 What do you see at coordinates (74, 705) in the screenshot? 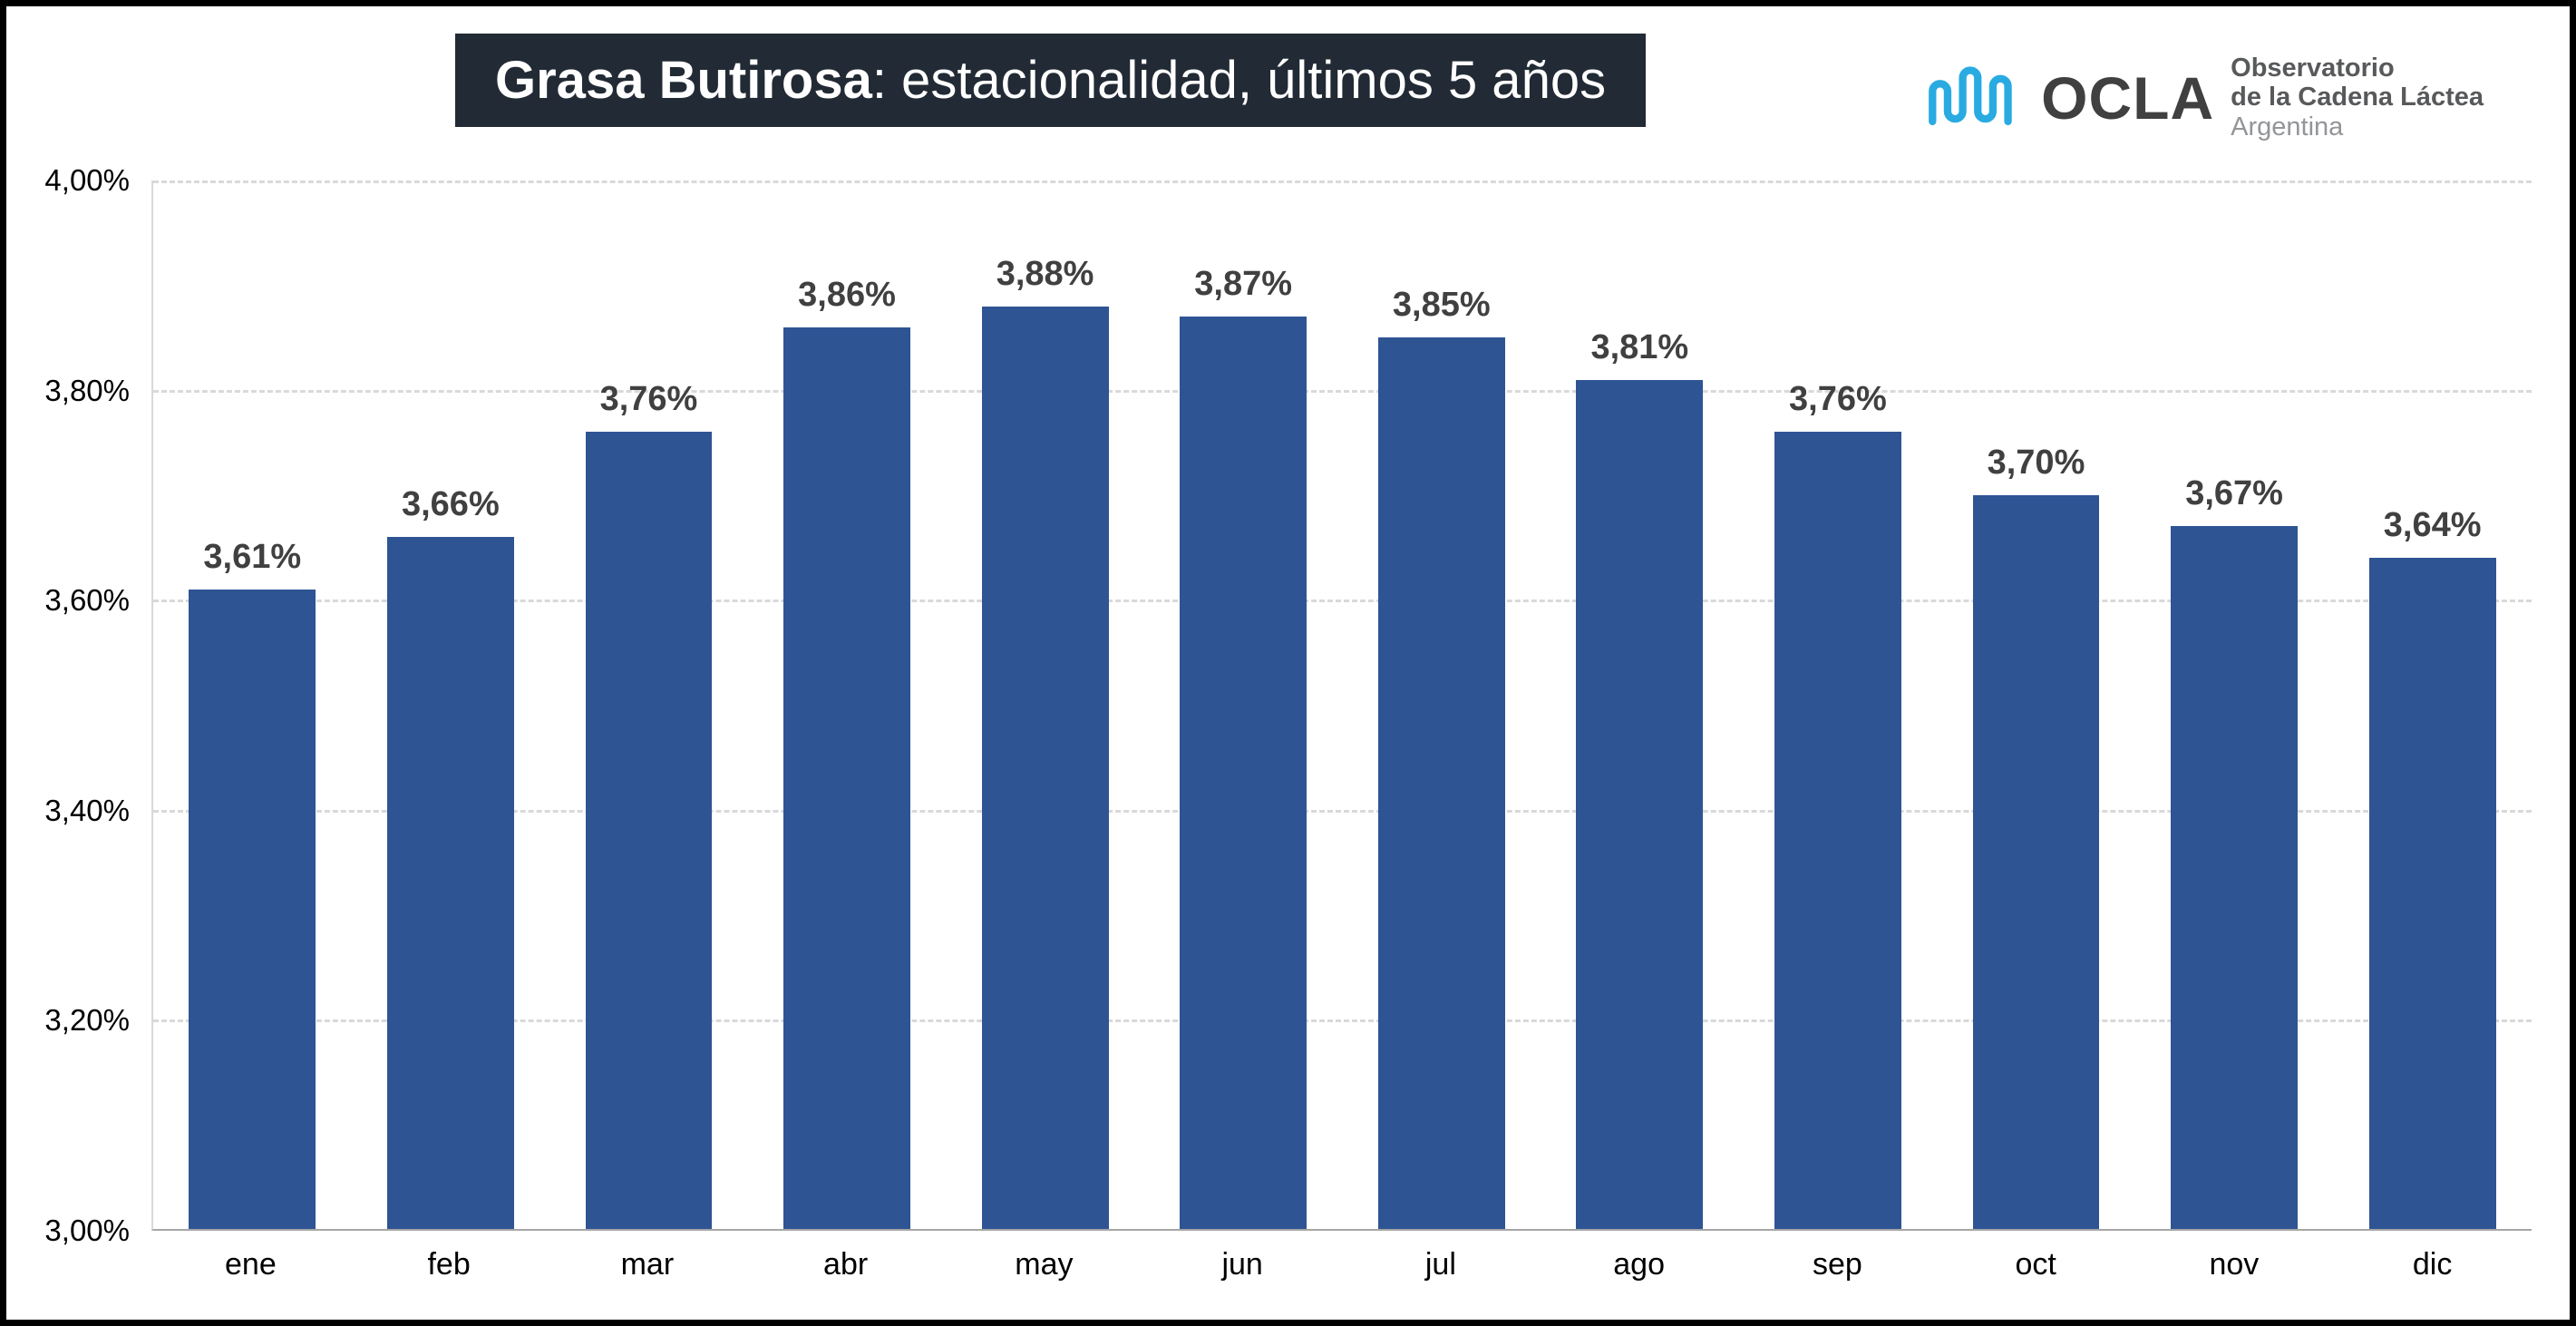
I see `y-axis-tick-labels: 3,00% 3,20% 3,40% 3,60% 3,80% 4,00%` at bounding box center [74, 705].